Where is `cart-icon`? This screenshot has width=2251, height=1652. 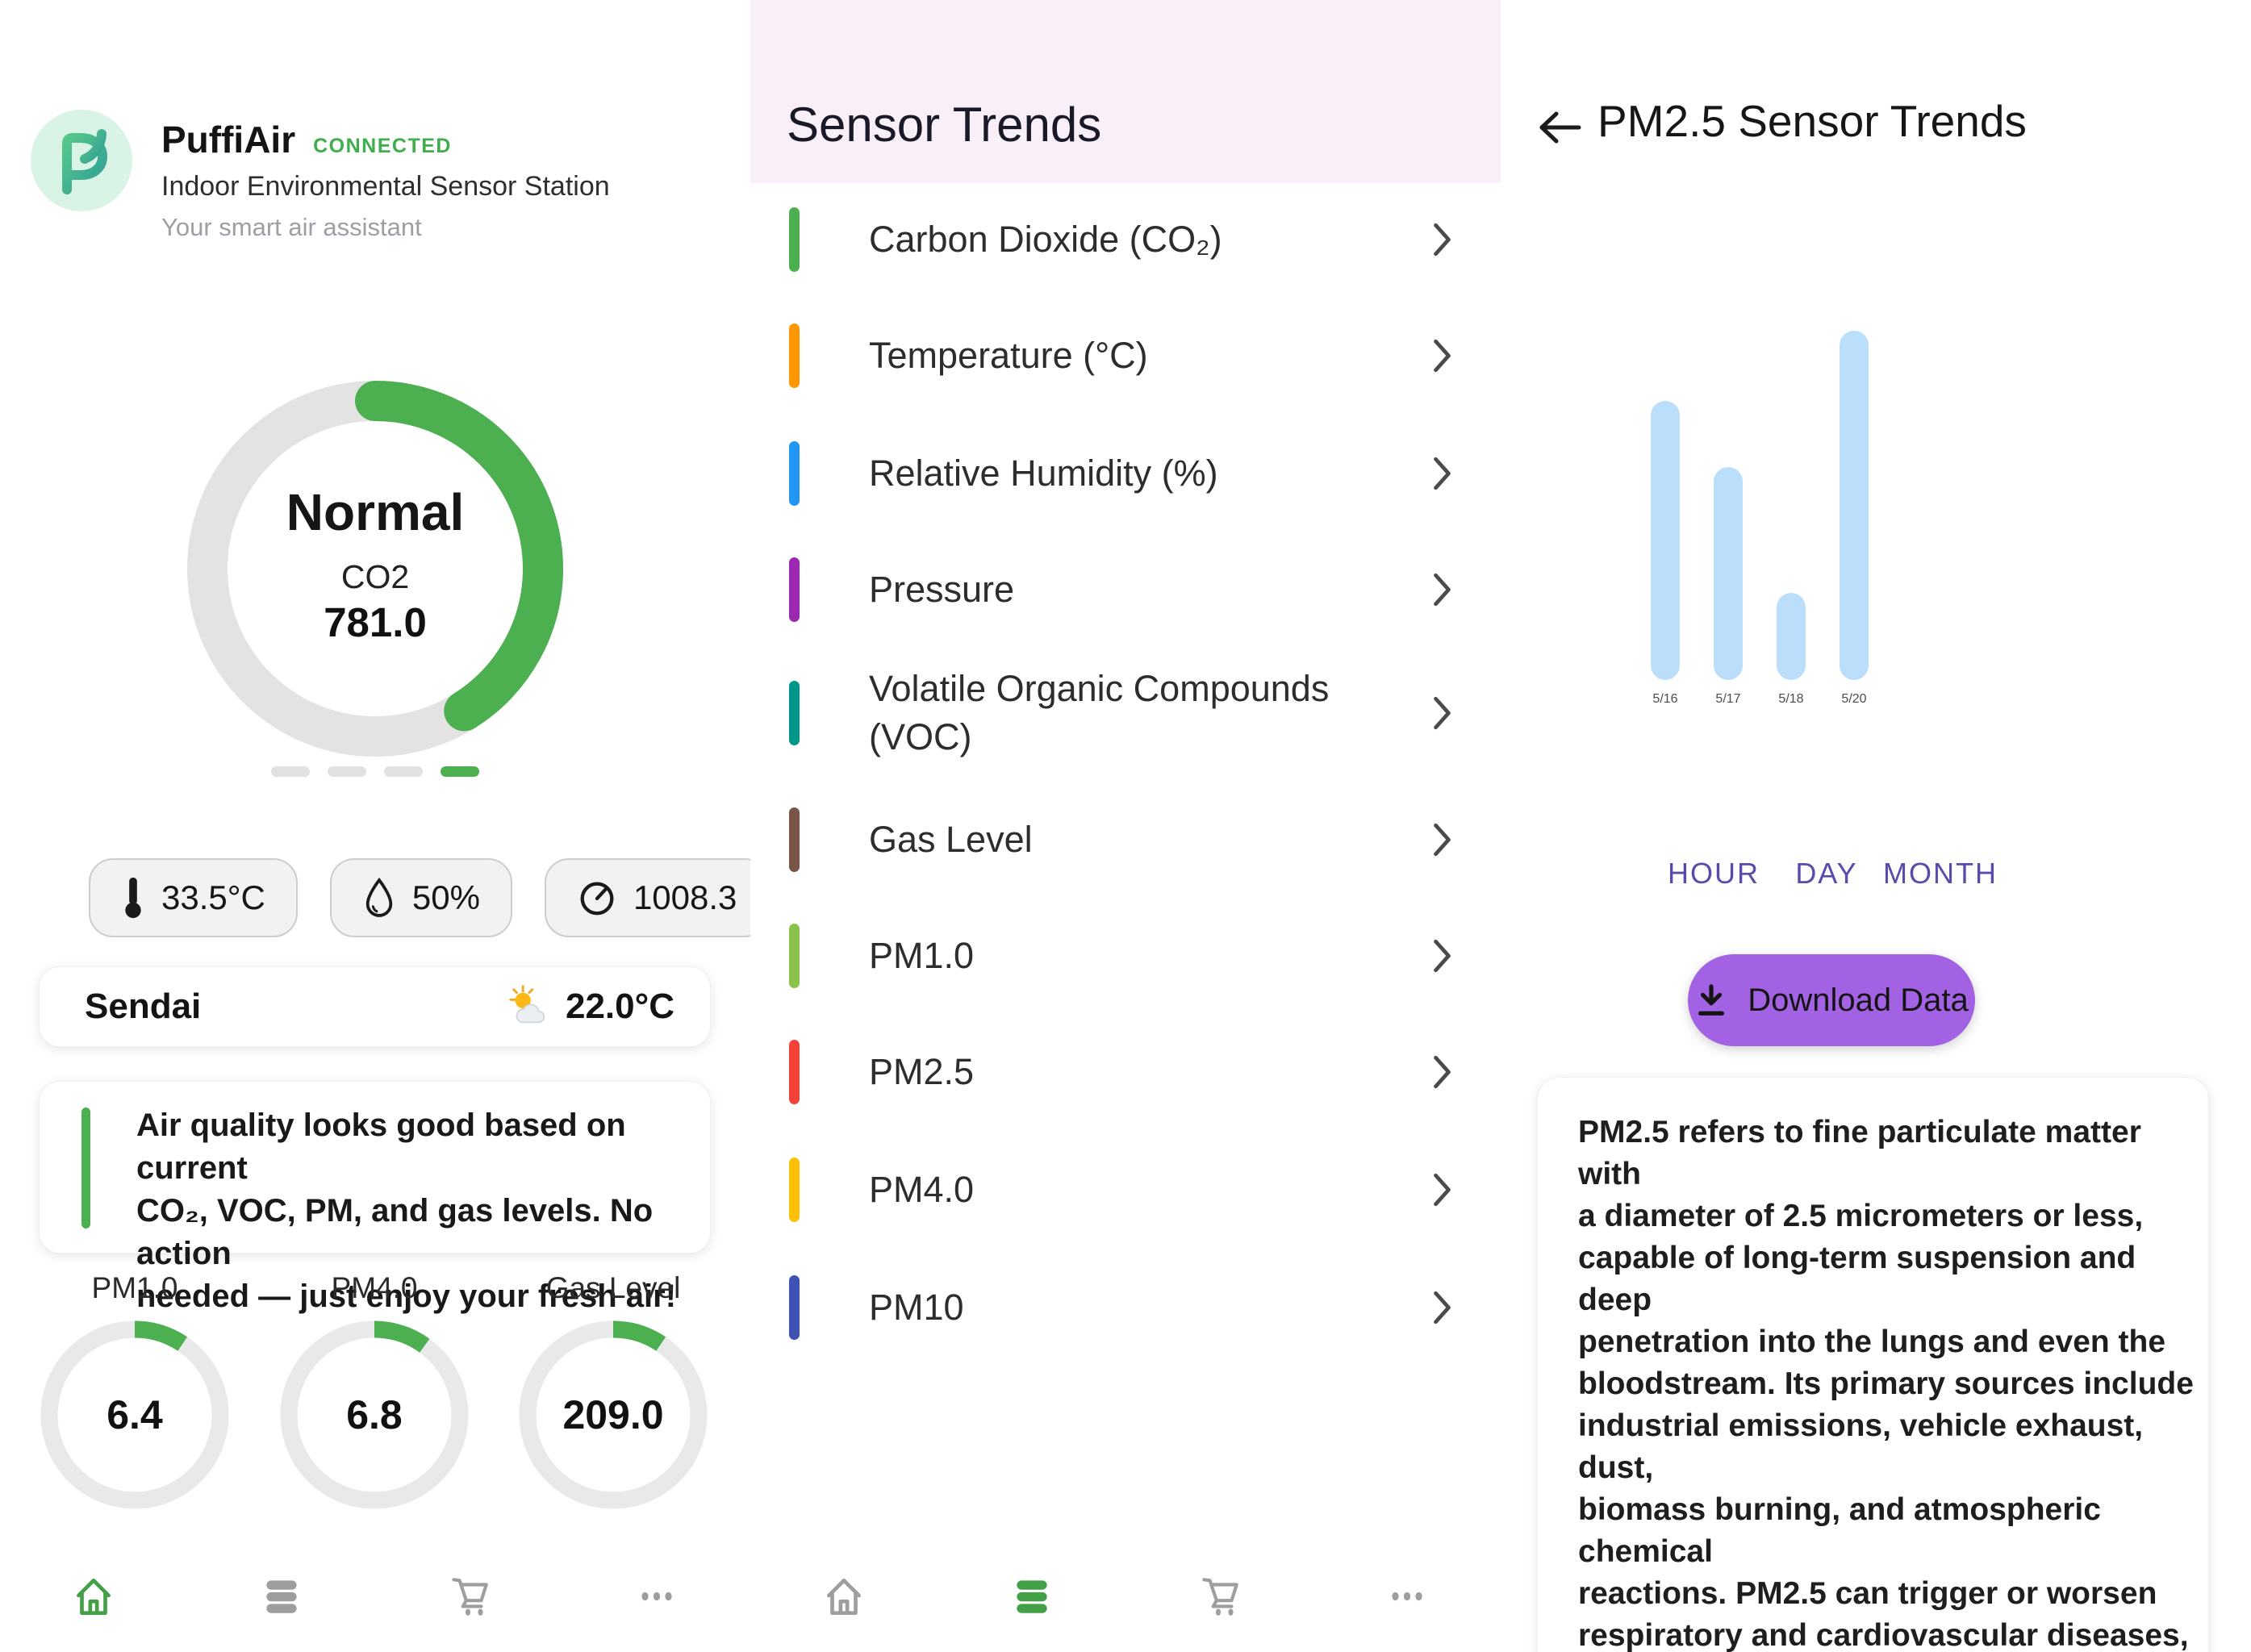 cart-icon is located at coordinates (1220, 1597).